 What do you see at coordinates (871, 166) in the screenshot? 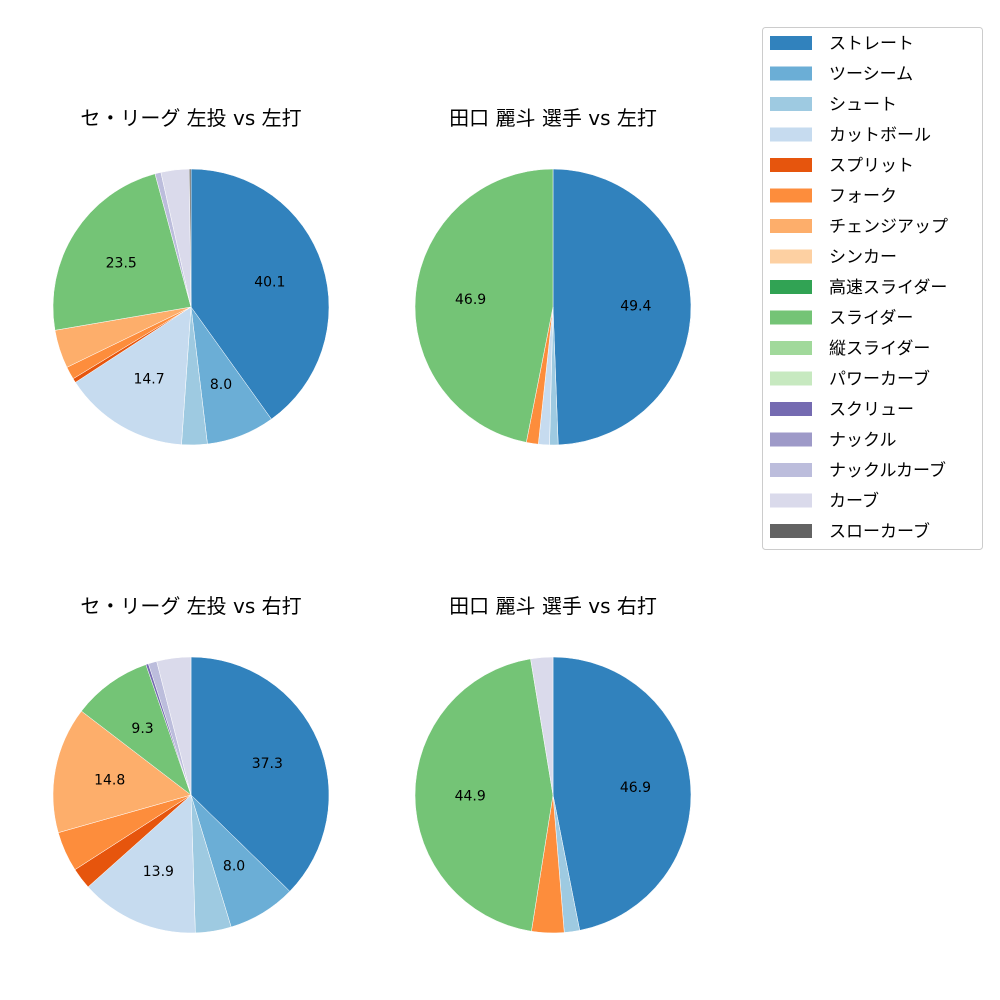
I see `legend-label: スプリット` at bounding box center [871, 166].